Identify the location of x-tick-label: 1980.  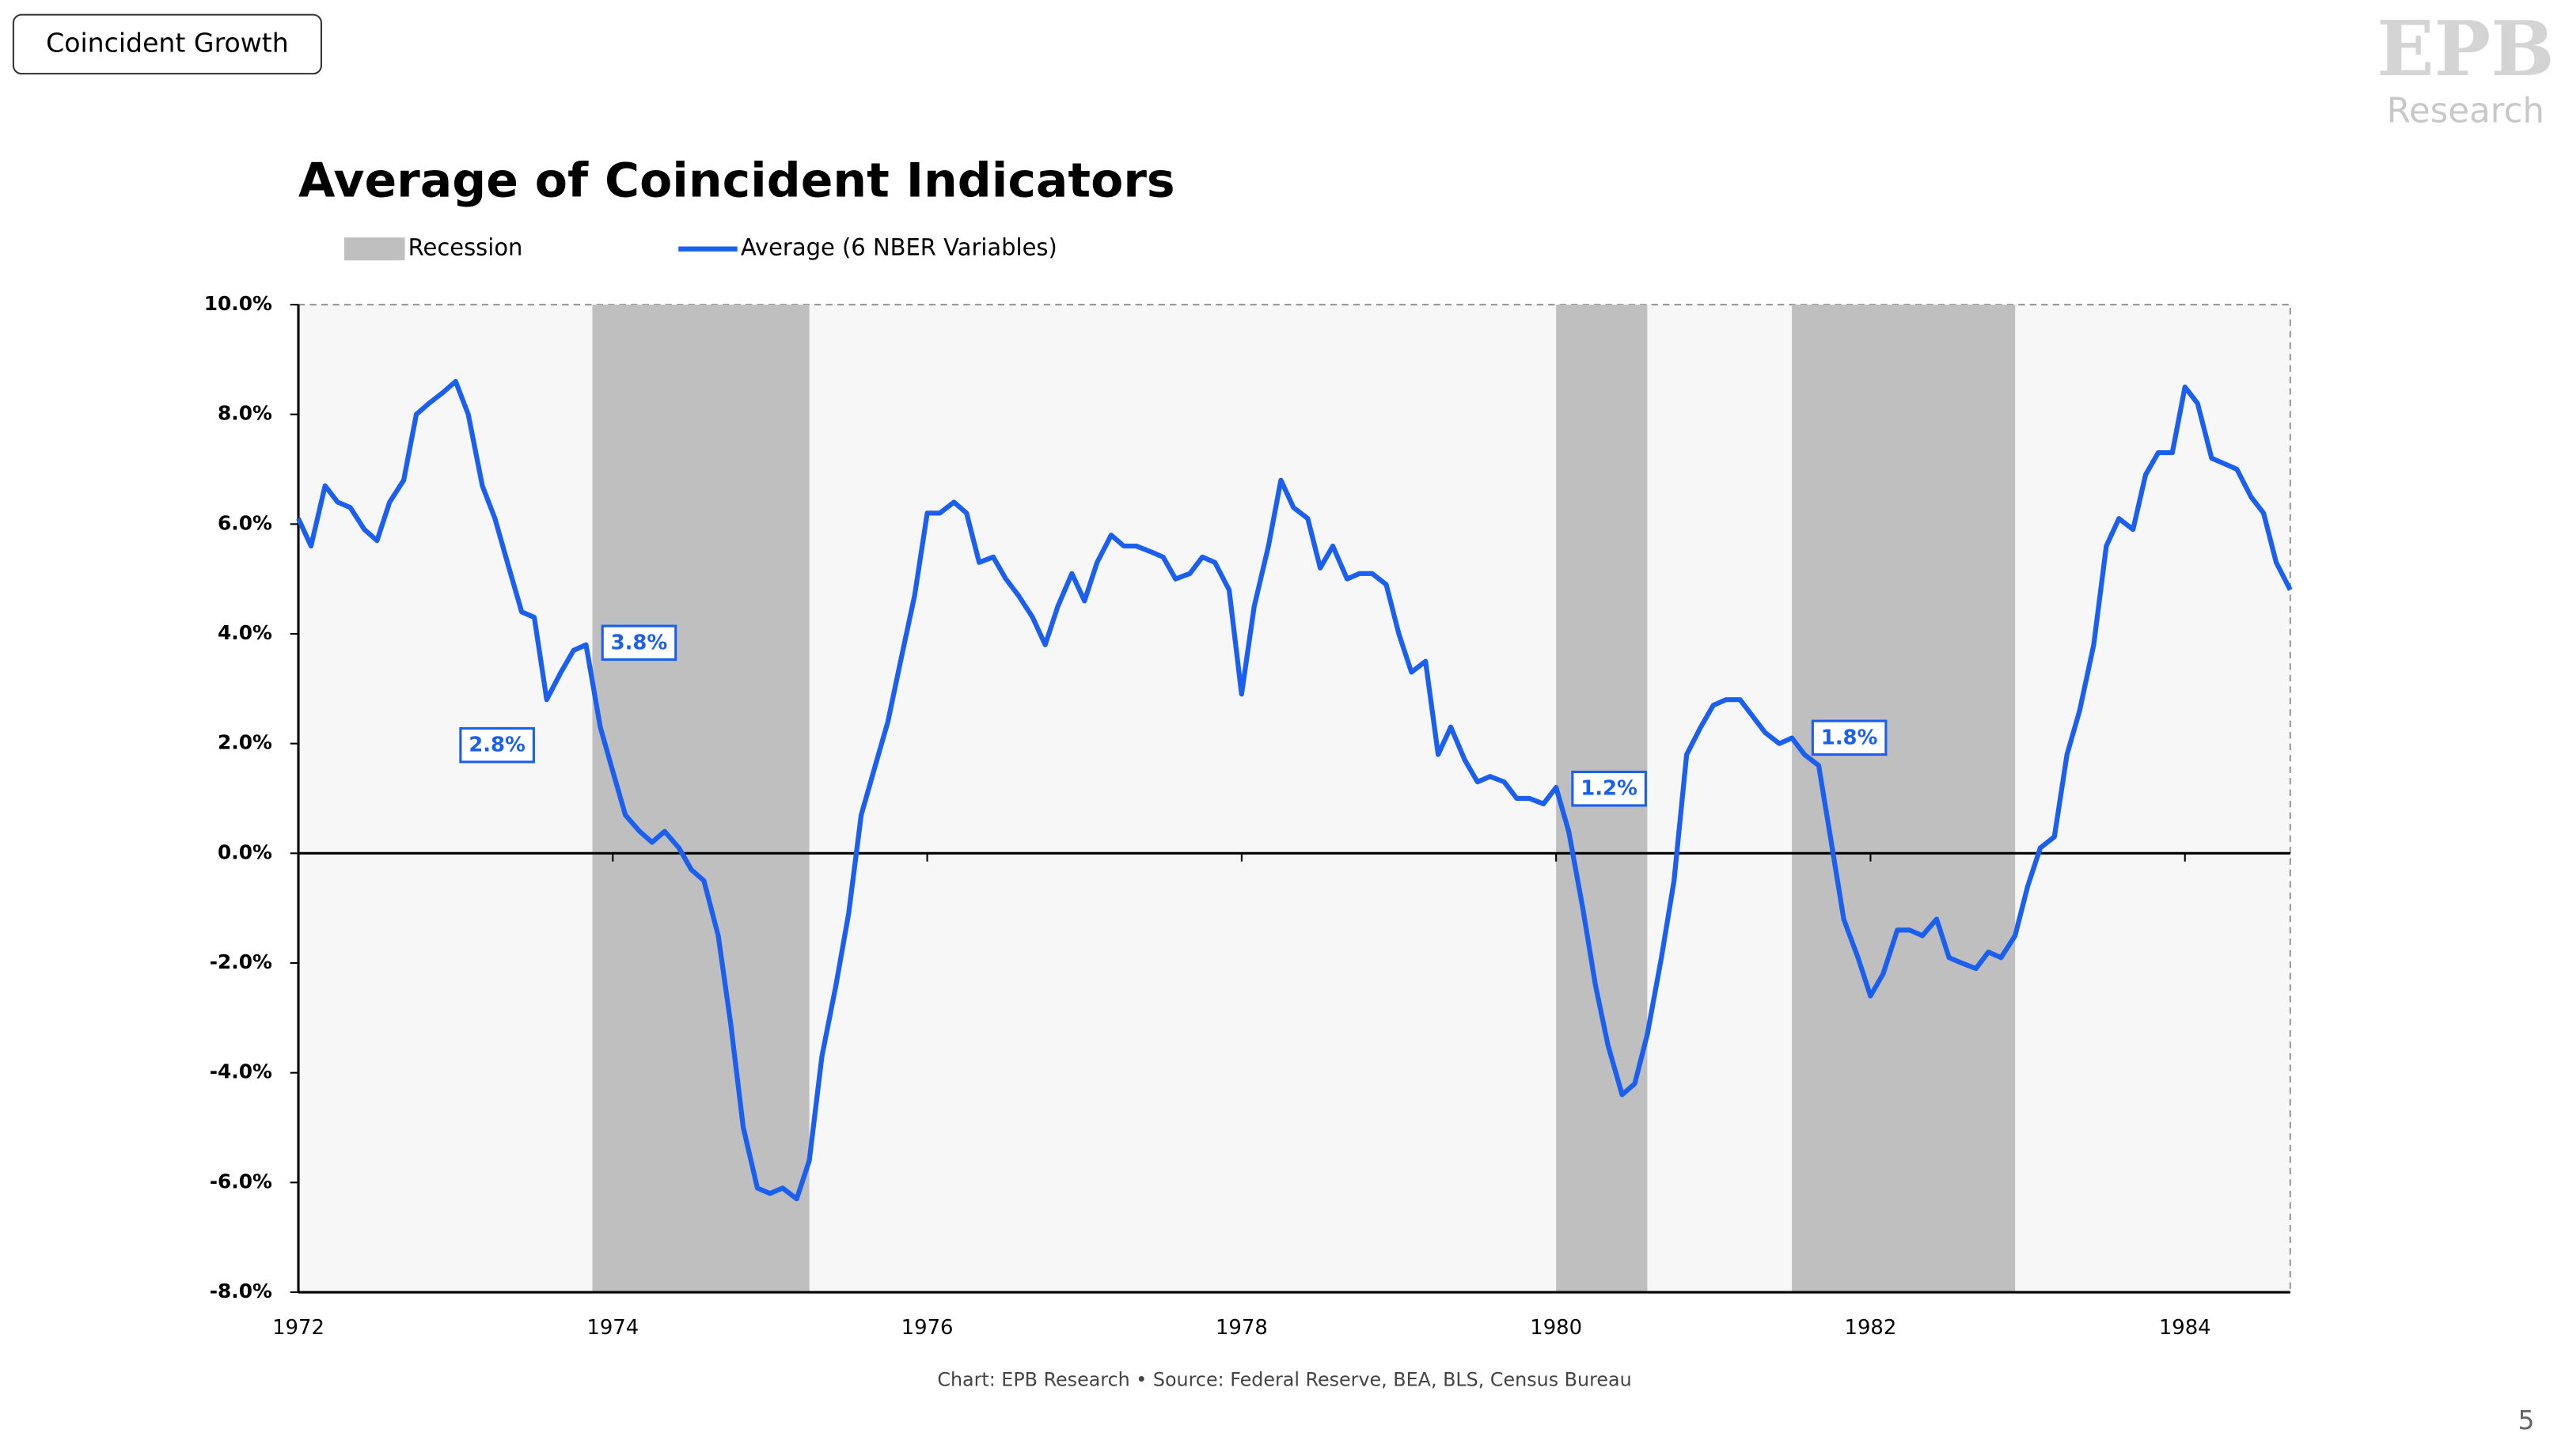
(1556, 1328).